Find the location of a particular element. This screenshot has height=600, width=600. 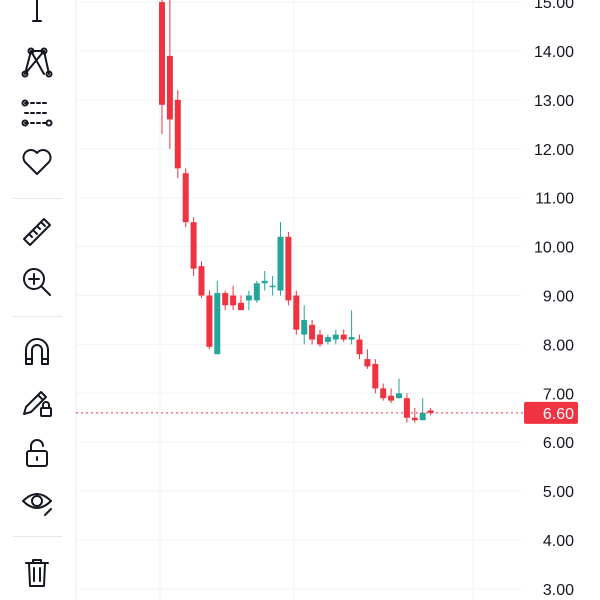

current-price-label: 6.60 is located at coordinates (558, 414).